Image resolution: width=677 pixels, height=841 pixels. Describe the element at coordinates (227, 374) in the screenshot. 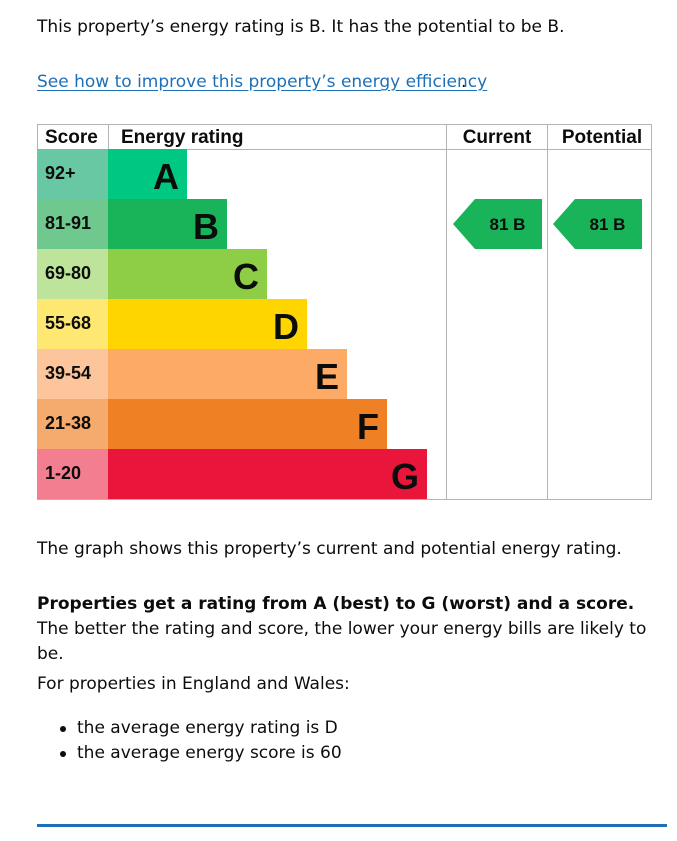

I see `rating-bar-e` at that location.